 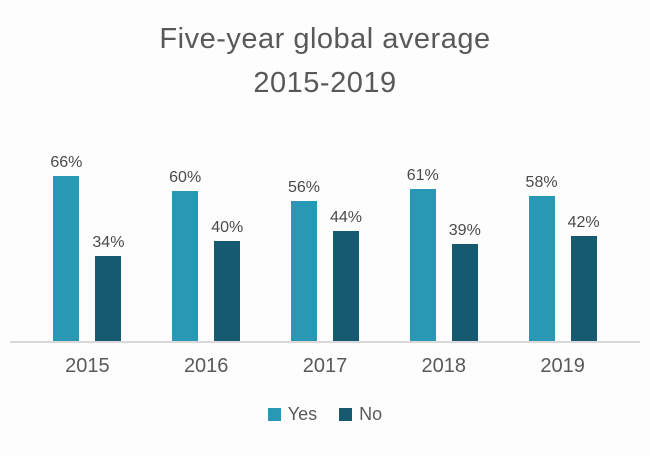 What do you see at coordinates (87, 247) in the screenshot?
I see `bar-group-2015: 66% 34%` at bounding box center [87, 247].